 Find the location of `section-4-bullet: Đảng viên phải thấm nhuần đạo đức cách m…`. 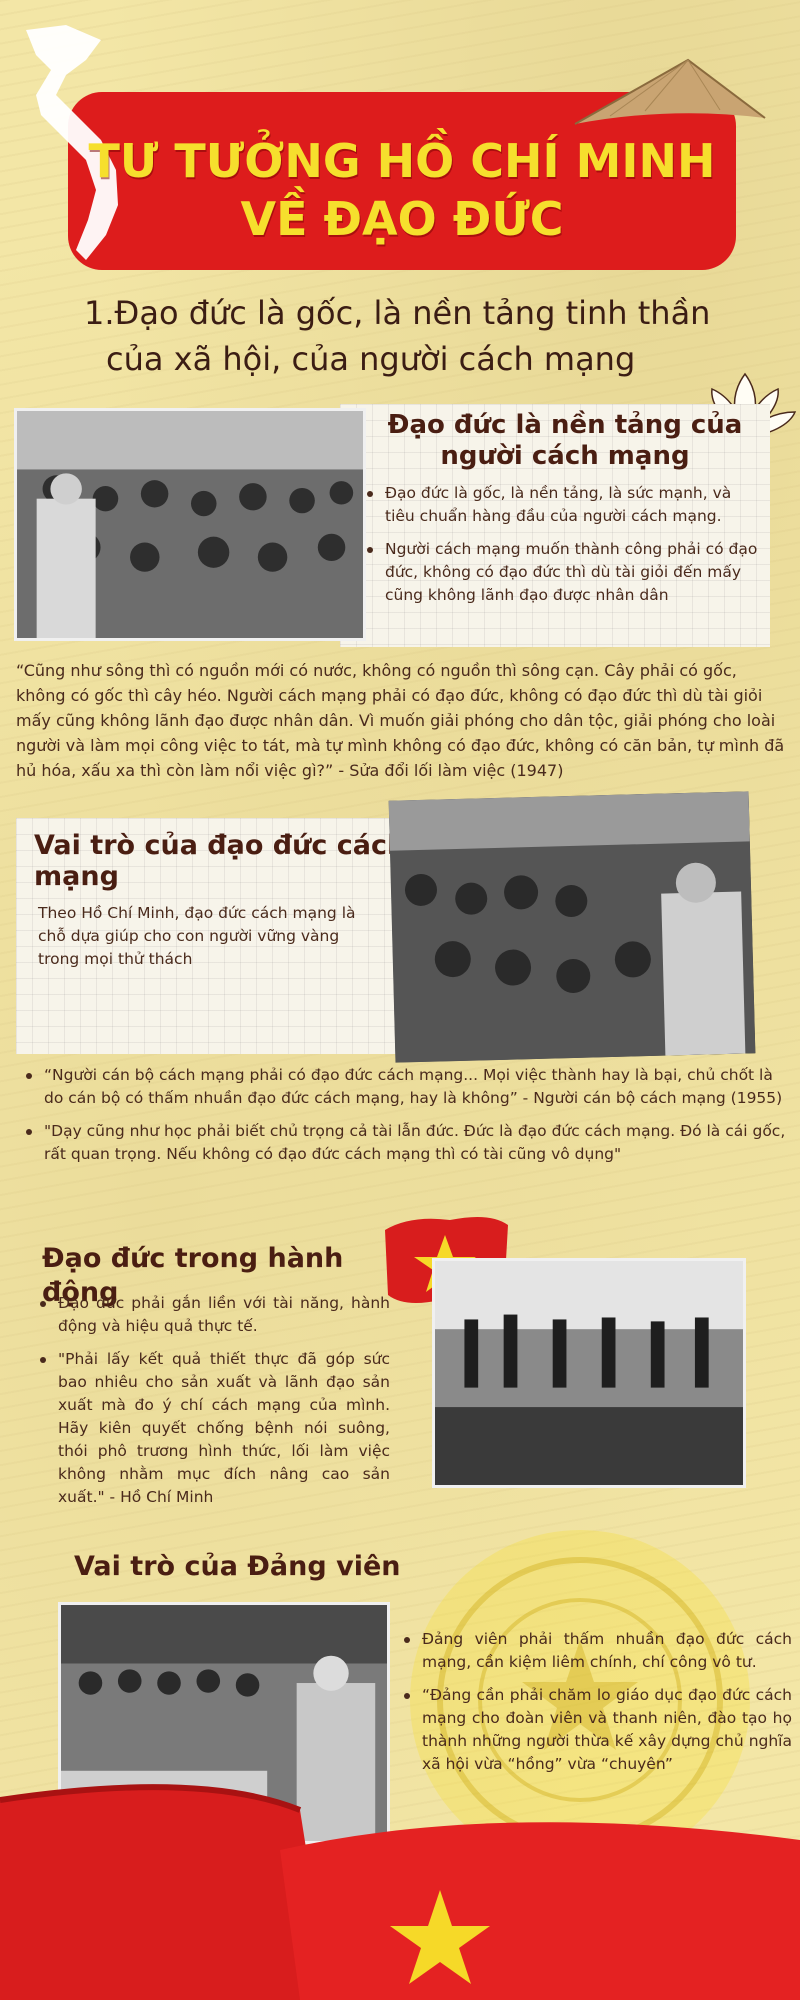

section-4-bullet: Đảng viên phải thấm nhuần đạo đức cách m… is located at coordinates (597, 1651).